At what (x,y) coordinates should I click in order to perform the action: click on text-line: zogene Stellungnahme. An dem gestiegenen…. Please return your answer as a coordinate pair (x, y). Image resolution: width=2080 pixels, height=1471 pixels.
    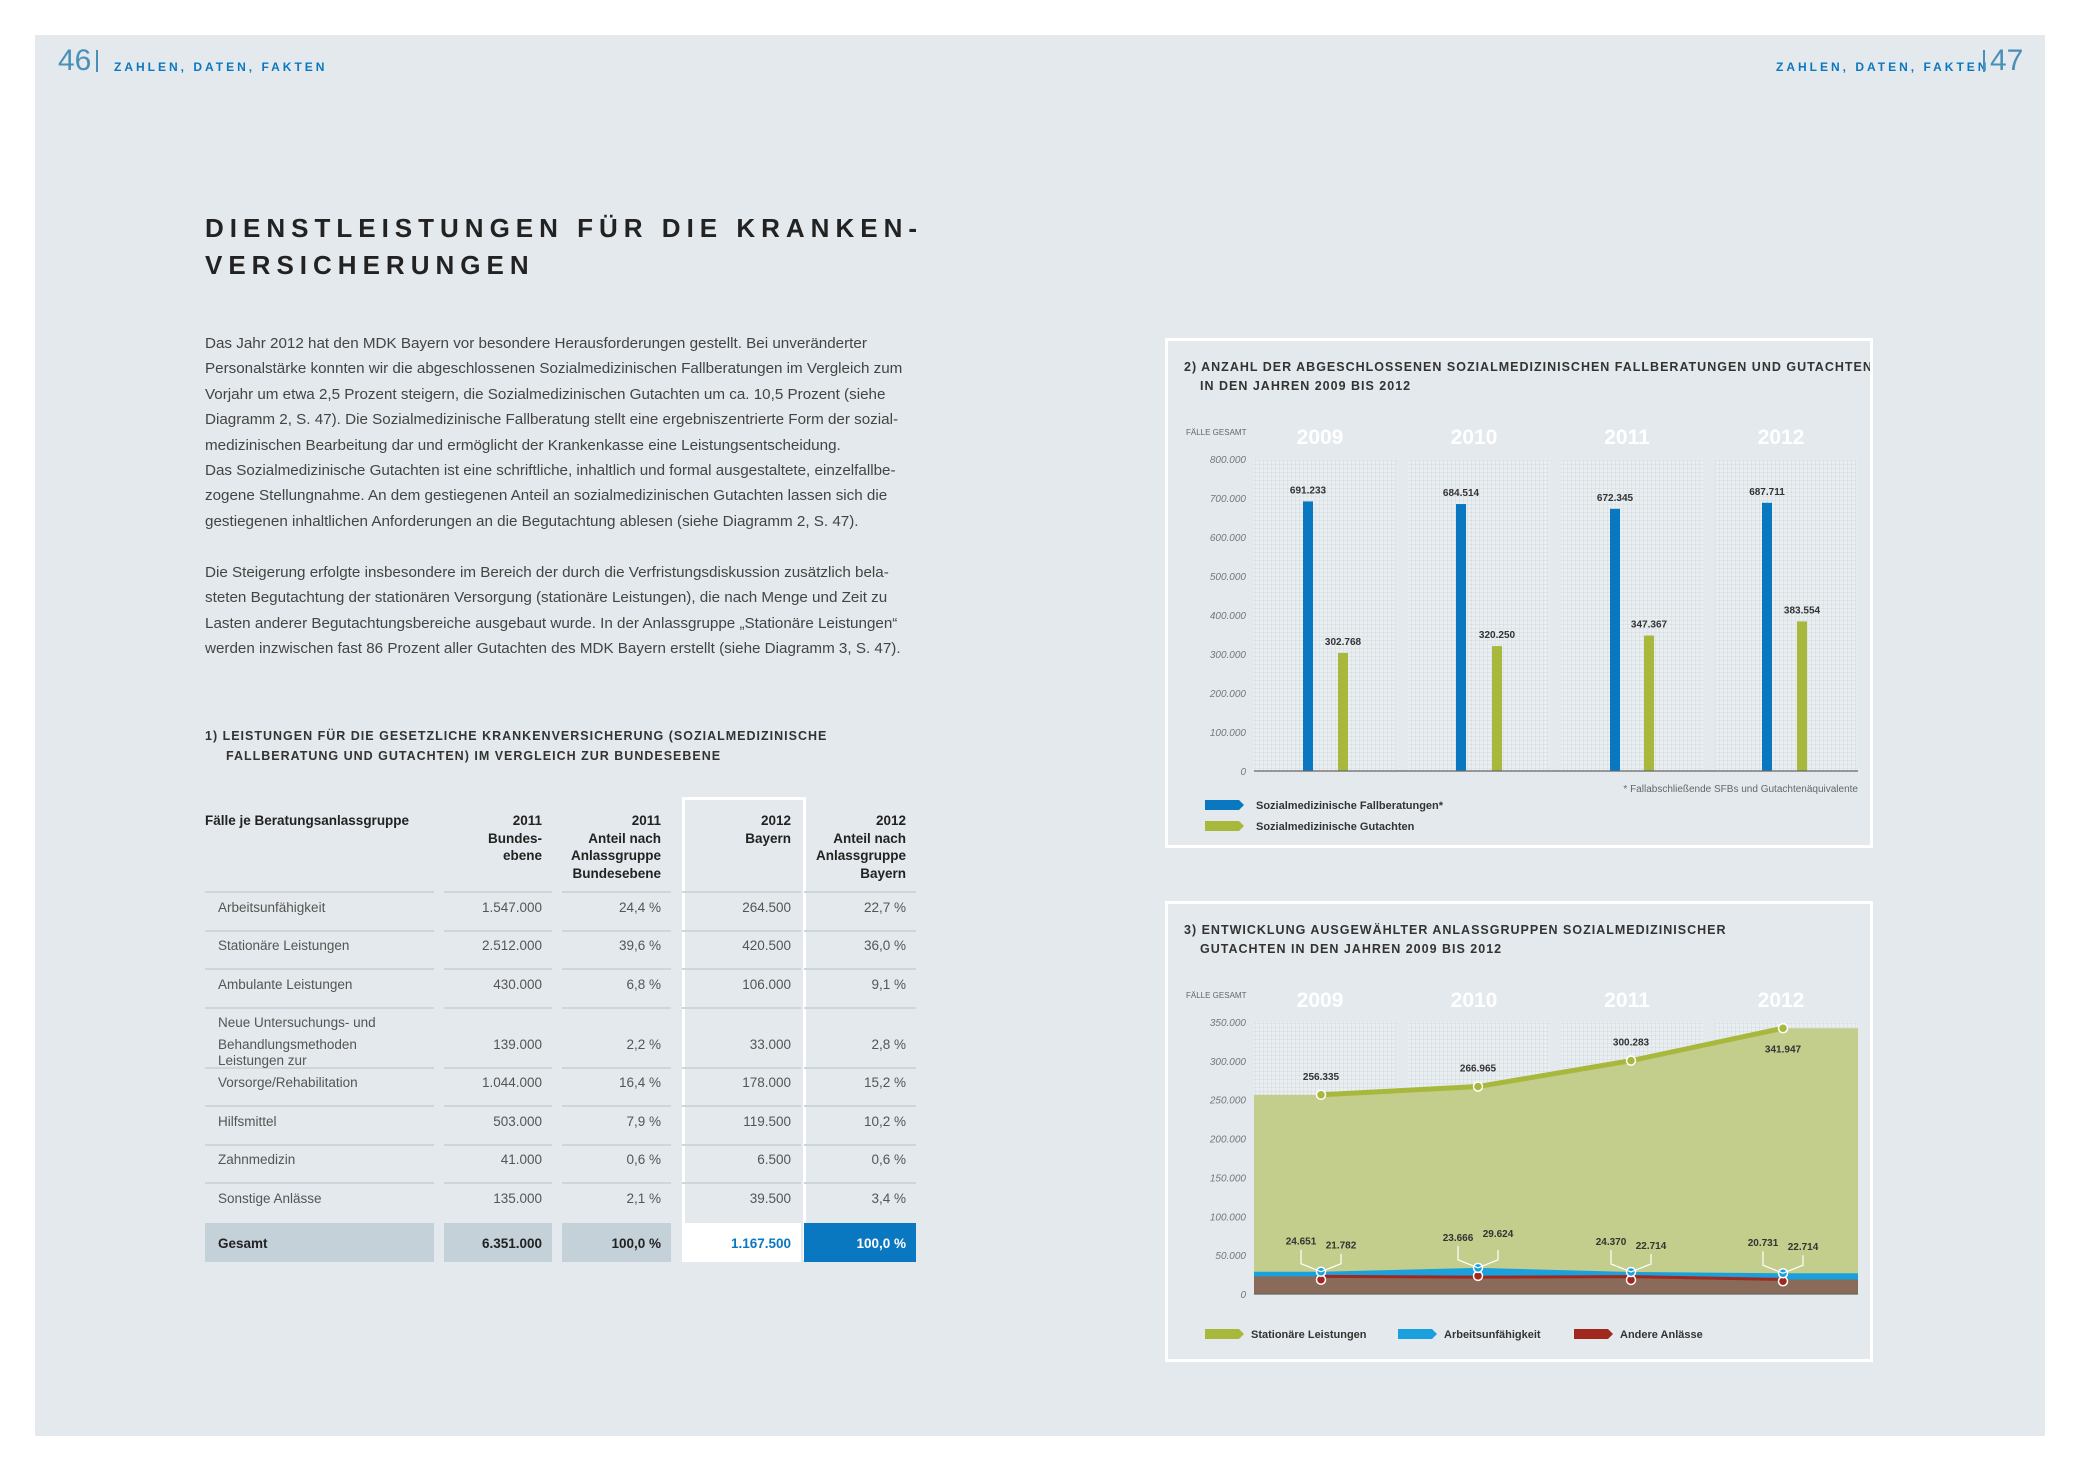
    Looking at the image, I should click on (546, 496).